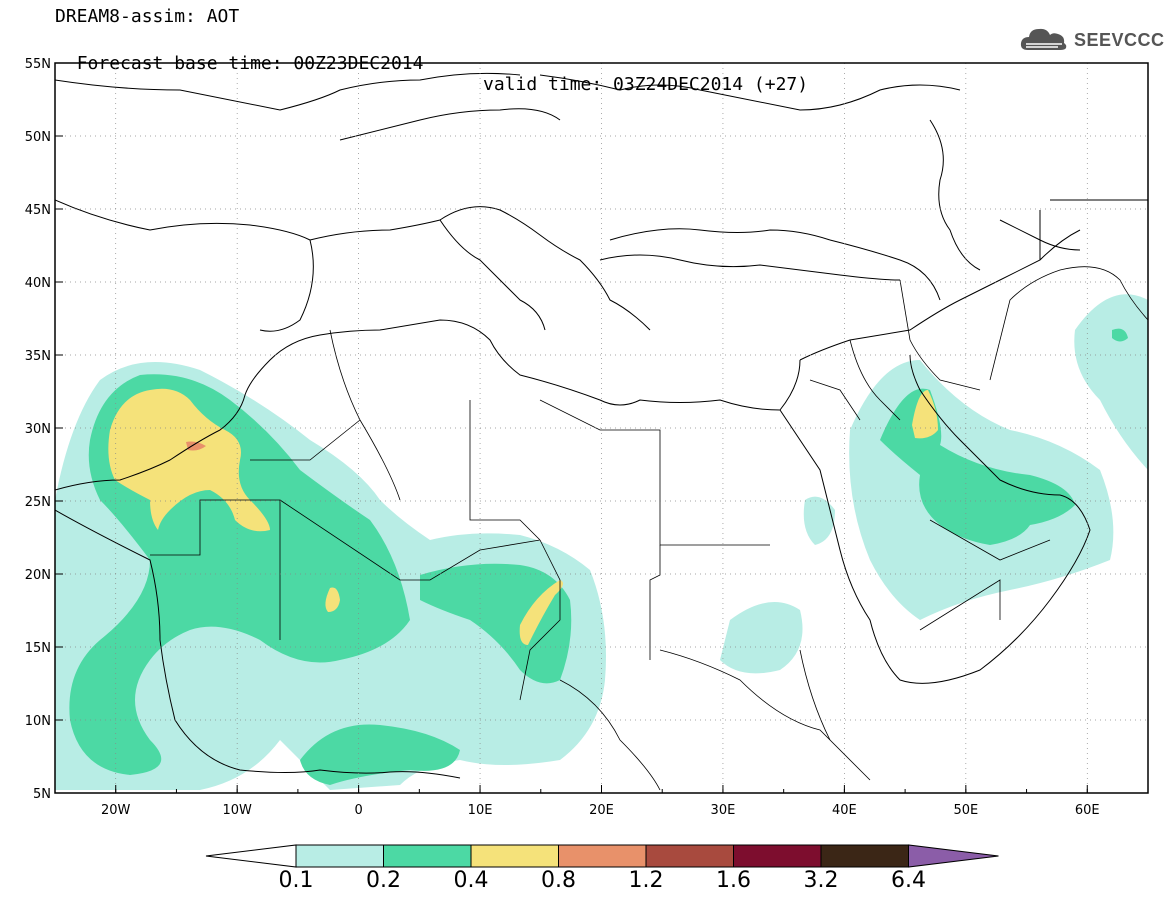  Describe the element at coordinates (480, 810) in the screenshot. I see `lon-label: 10E` at that location.